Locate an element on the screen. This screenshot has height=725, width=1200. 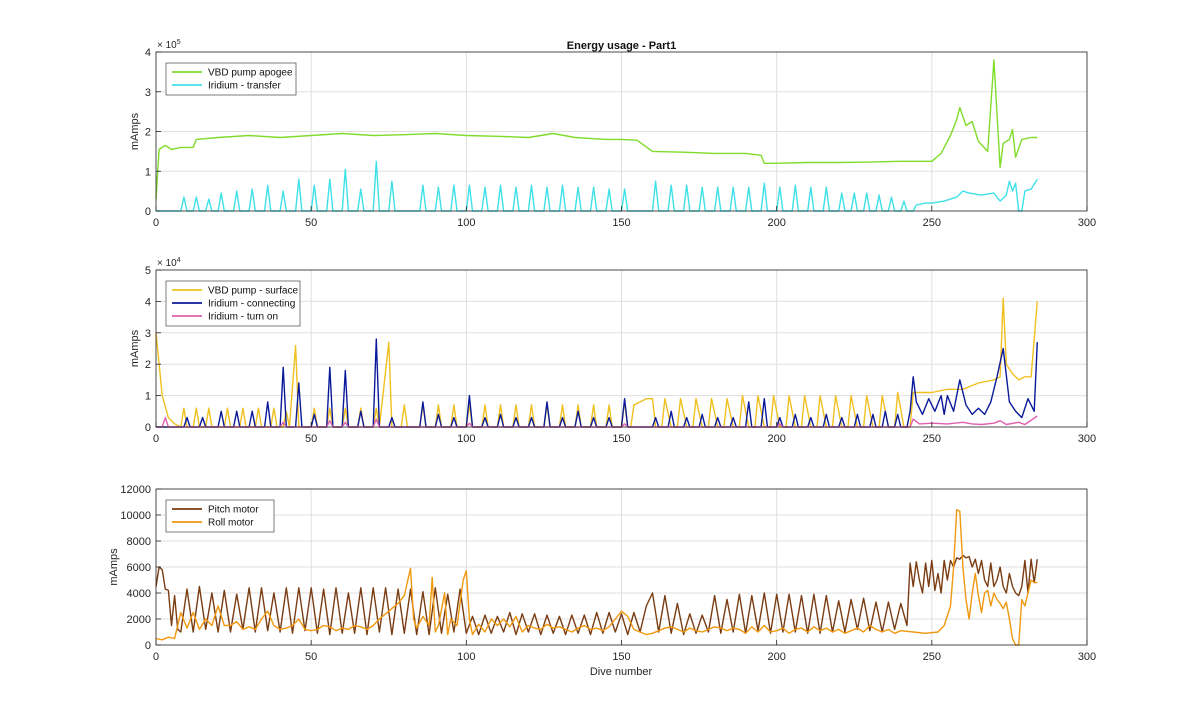
y-axis-exponent-power: 5 is located at coordinates (179, 42).